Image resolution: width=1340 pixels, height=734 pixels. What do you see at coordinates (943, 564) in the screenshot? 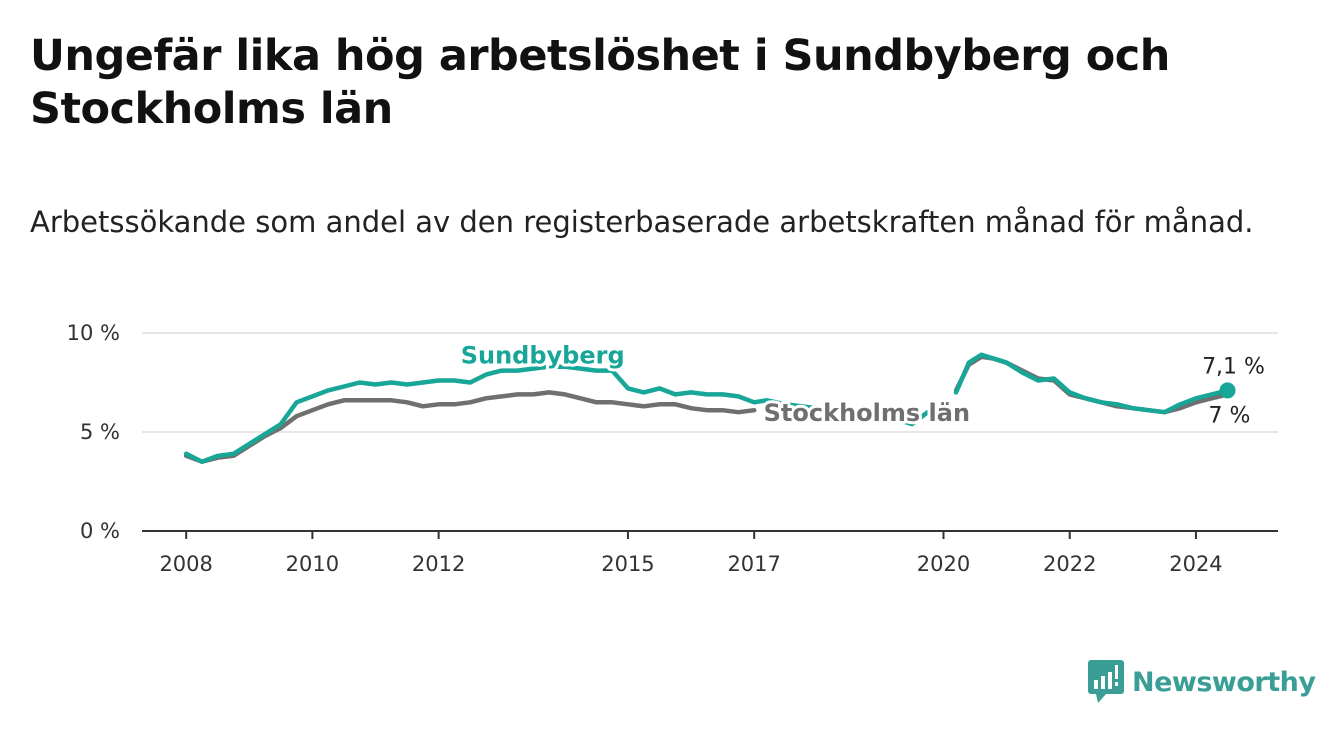
I see `x-tick-label: 2020` at bounding box center [943, 564].